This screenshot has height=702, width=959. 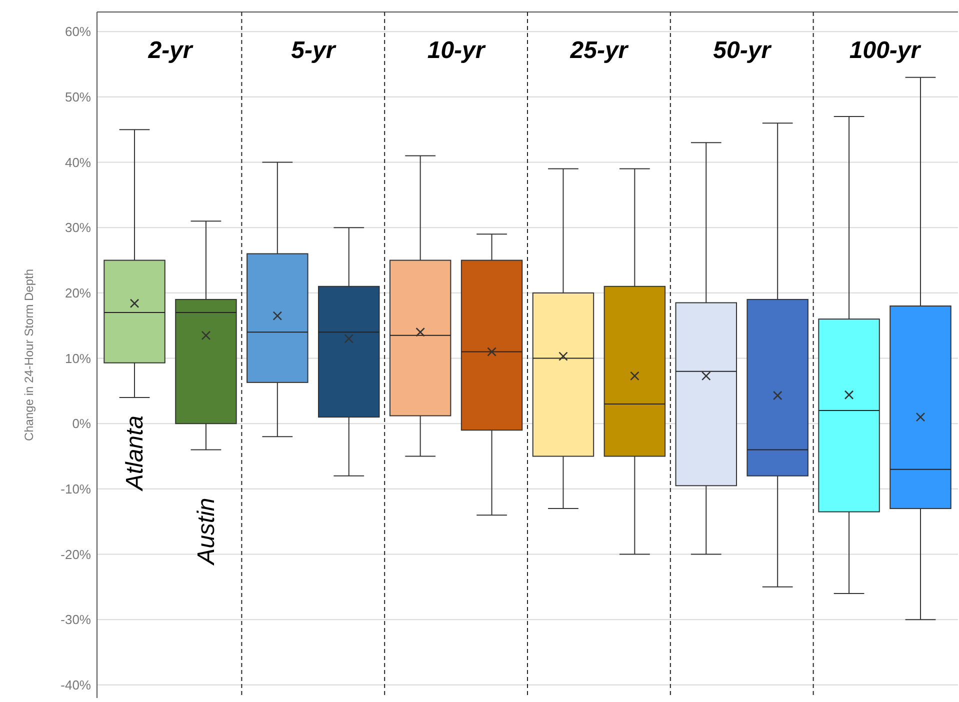 I want to click on y-tick-label: -30%, so click(x=76, y=620).